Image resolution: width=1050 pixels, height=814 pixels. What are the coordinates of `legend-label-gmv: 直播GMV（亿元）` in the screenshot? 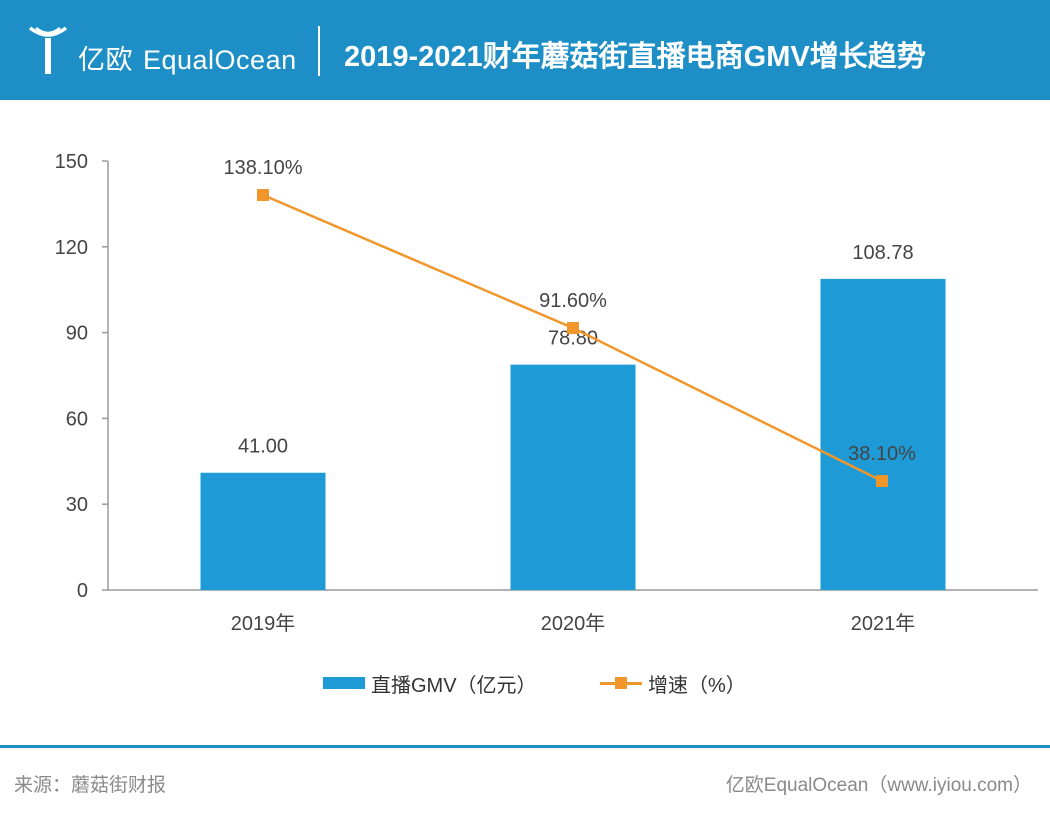 It's located at (454, 685).